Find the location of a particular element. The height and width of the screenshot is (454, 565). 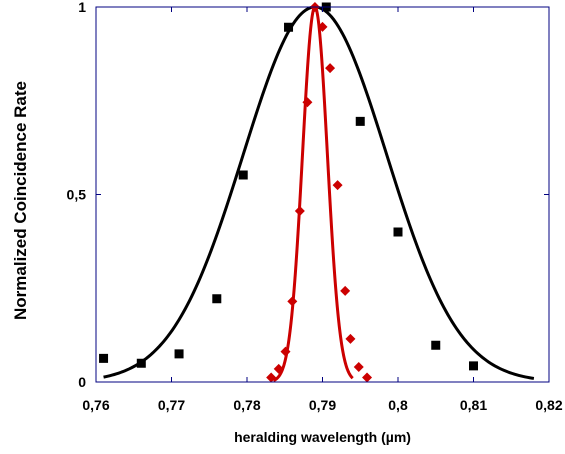

y-axis-label: Normalized Coincidence Rate is located at coordinates (20, 200).